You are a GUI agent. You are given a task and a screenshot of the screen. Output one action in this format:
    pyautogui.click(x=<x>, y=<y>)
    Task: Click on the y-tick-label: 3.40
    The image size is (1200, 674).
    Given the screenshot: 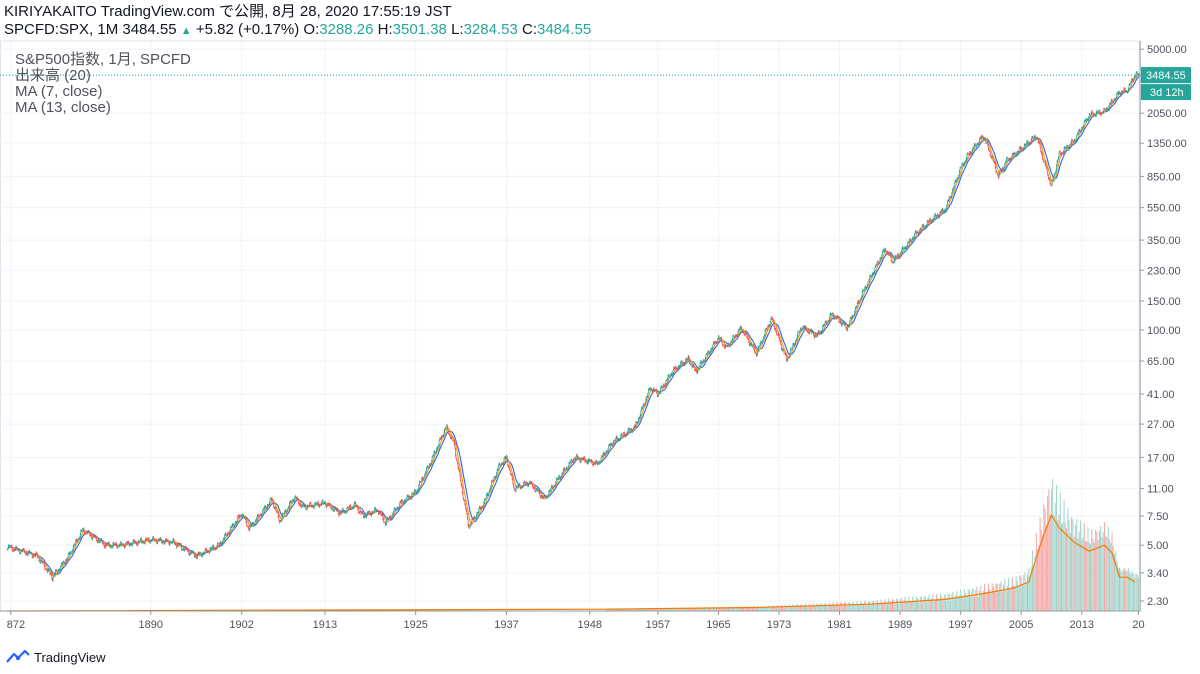 What is the action you would take?
    pyautogui.click(x=1157, y=574)
    